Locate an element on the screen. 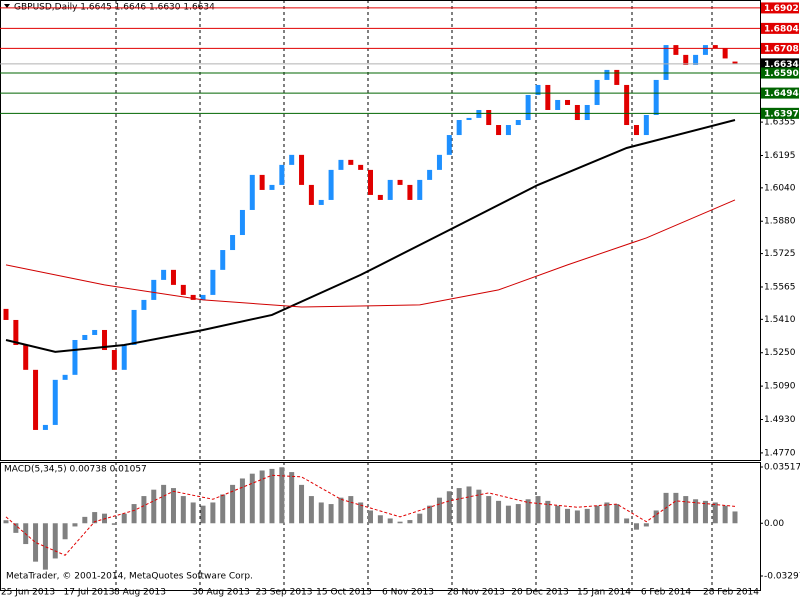 The width and height of the screenshot is (800, 600). level-label: 1.6708 is located at coordinates (781, 49).